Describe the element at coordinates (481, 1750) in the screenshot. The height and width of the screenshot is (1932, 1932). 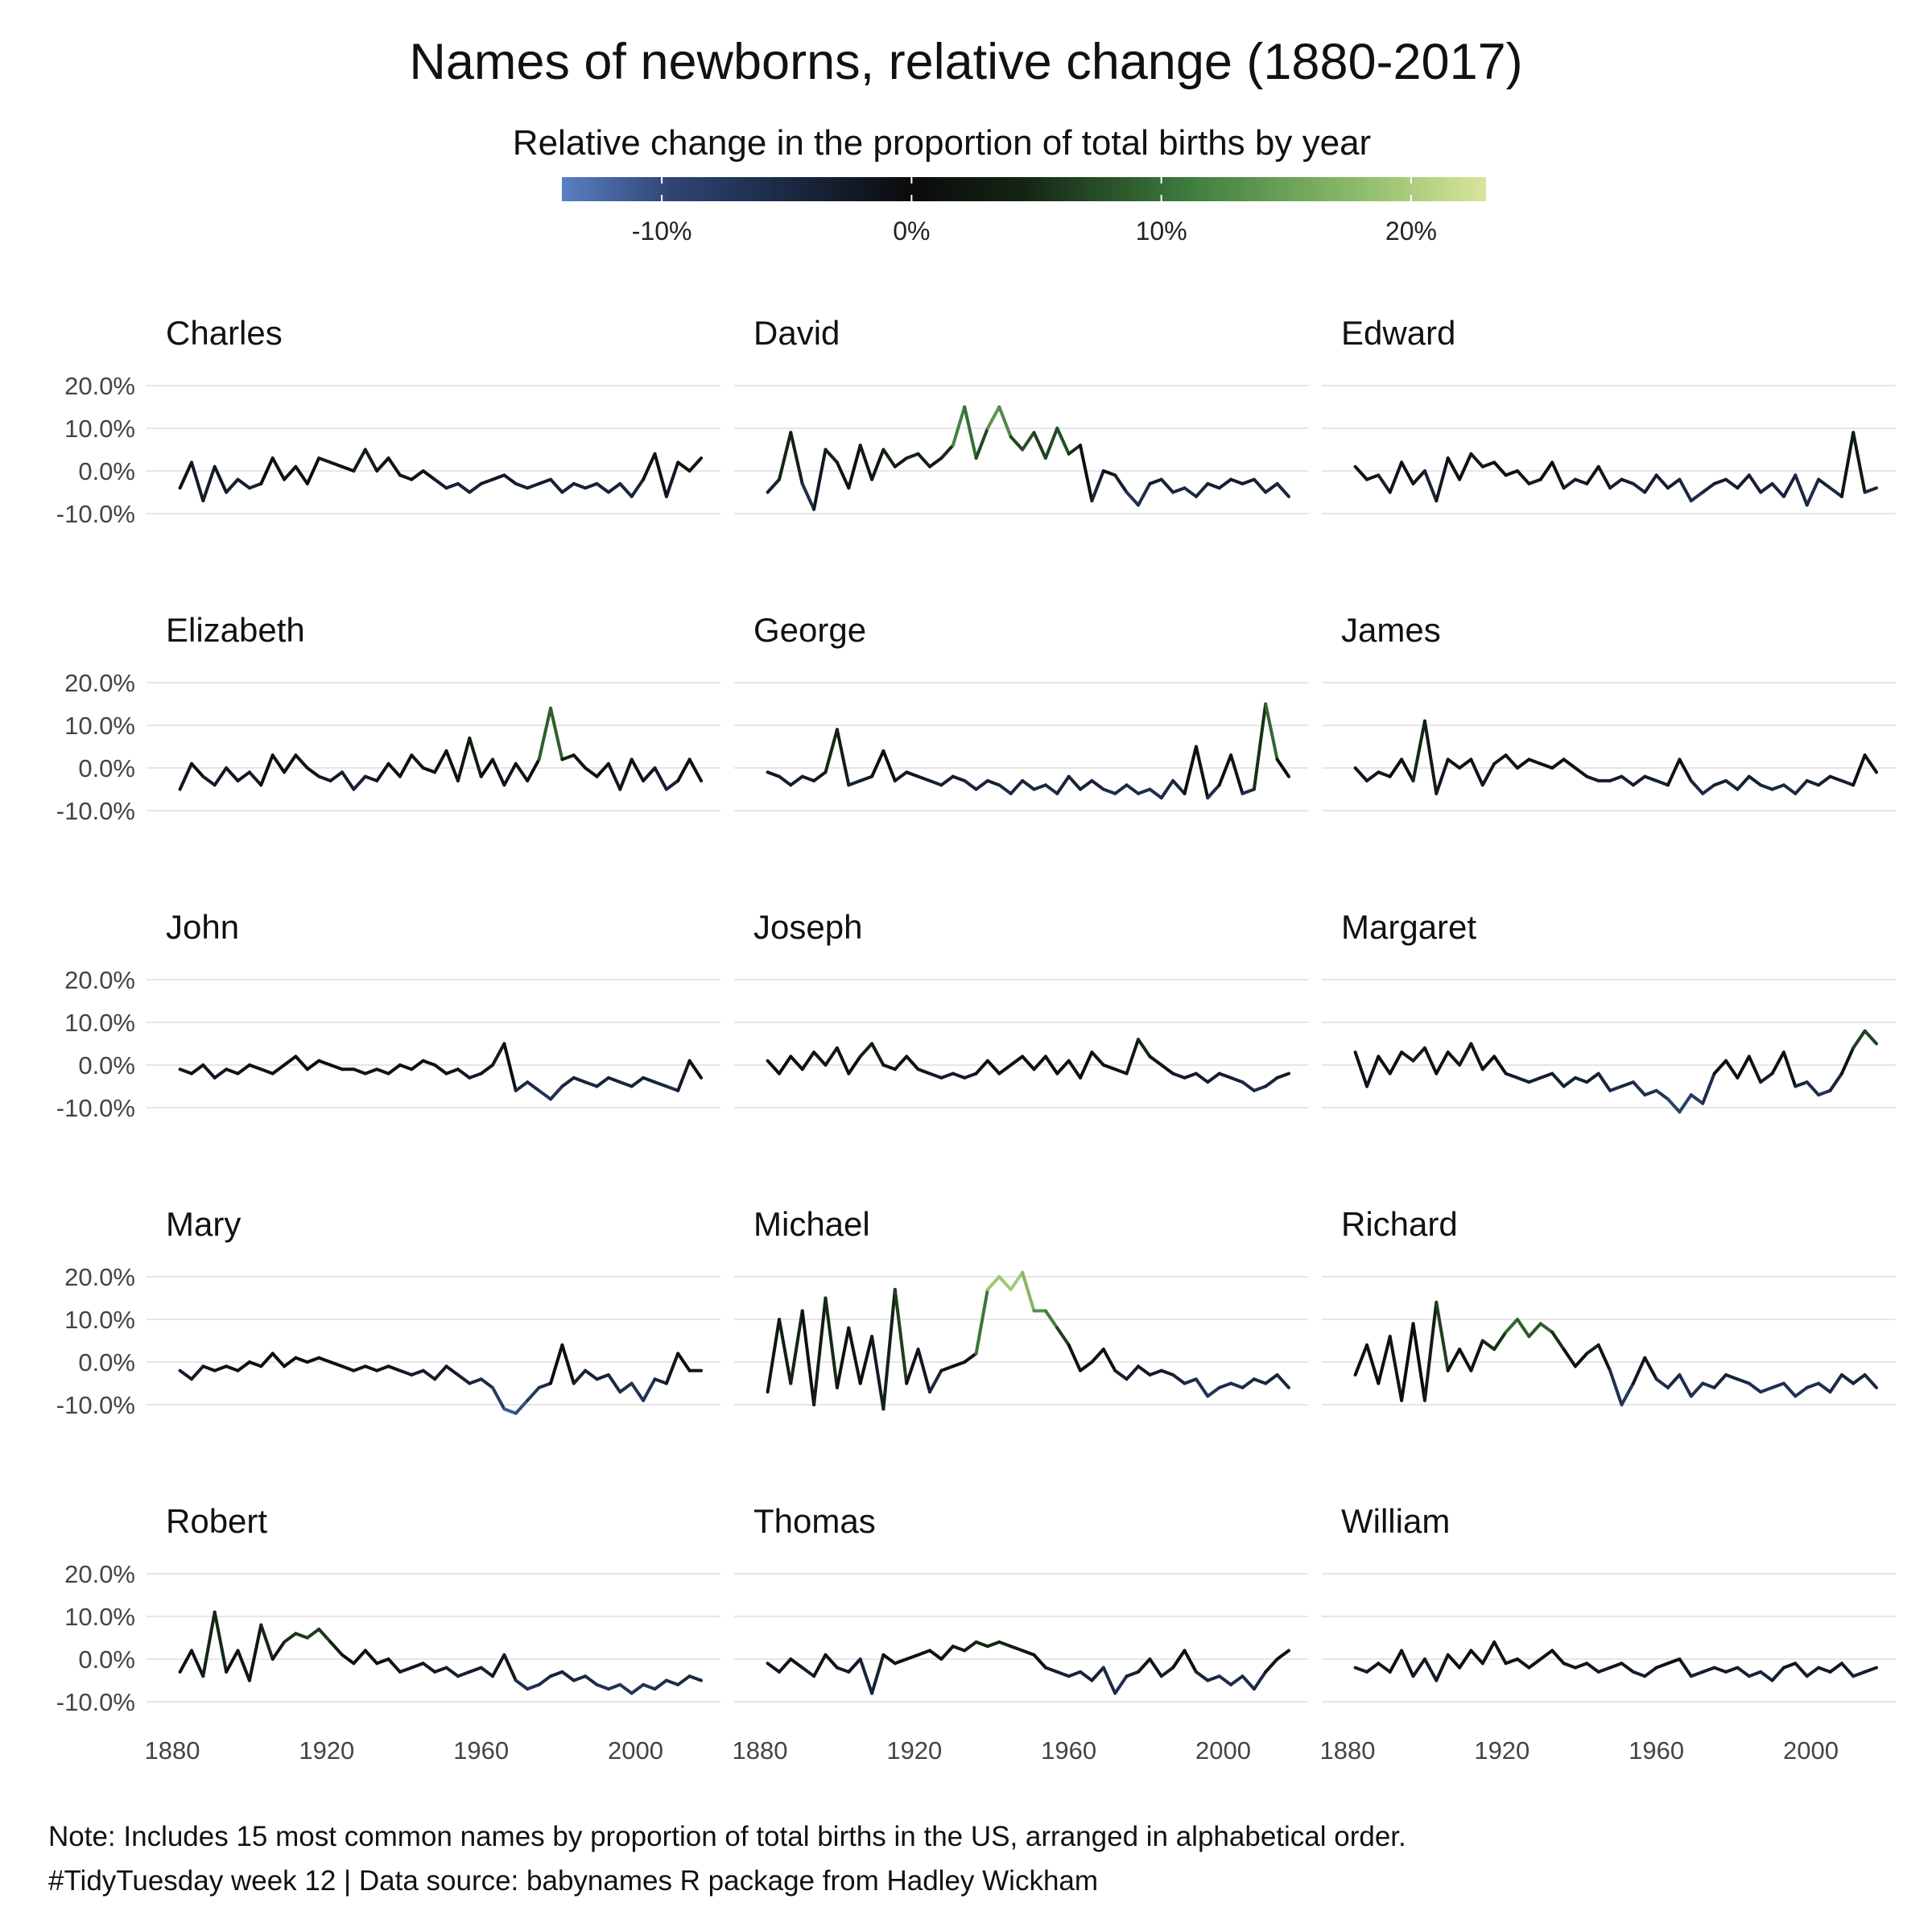
I see `x-tick-label: 1960` at that location.